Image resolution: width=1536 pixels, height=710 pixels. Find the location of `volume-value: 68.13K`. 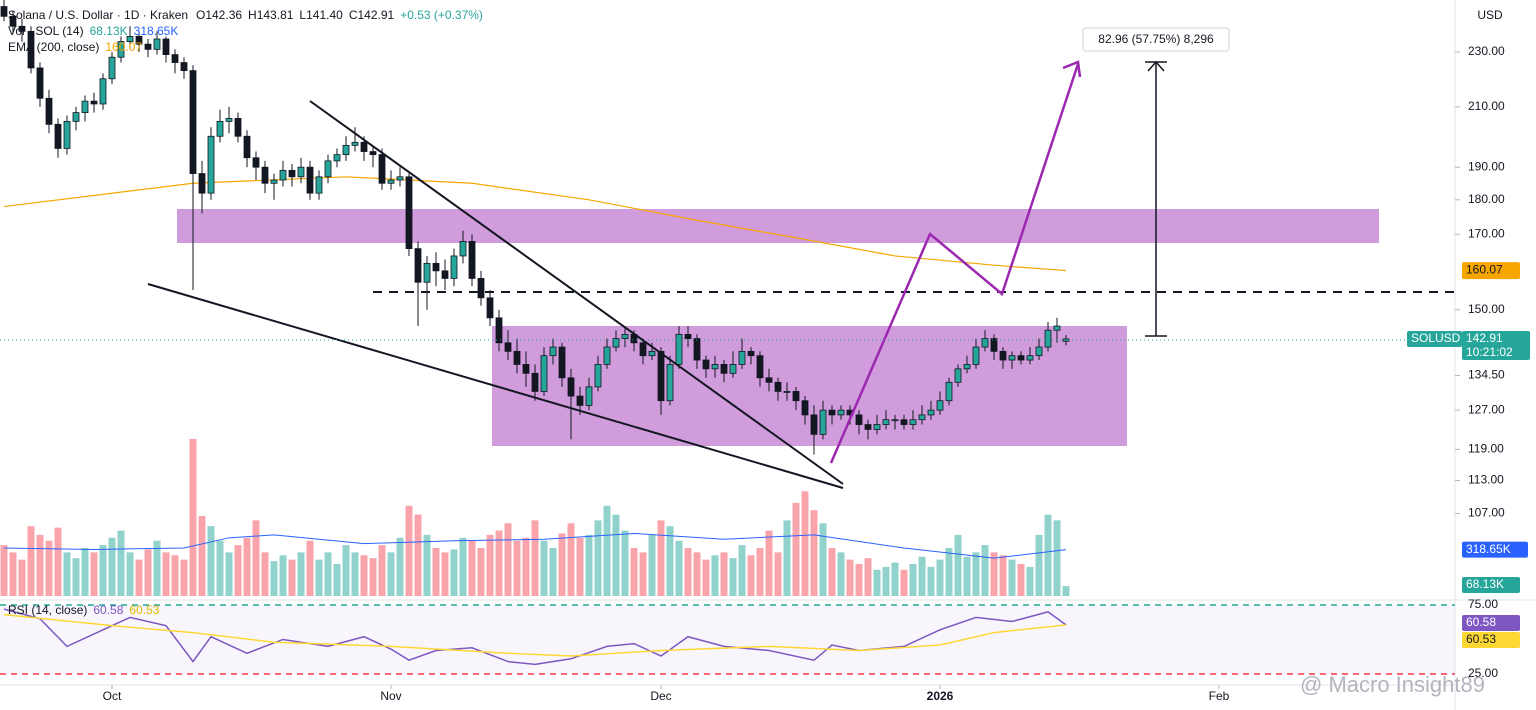

volume-value: 68.13K is located at coordinates (109, 31).